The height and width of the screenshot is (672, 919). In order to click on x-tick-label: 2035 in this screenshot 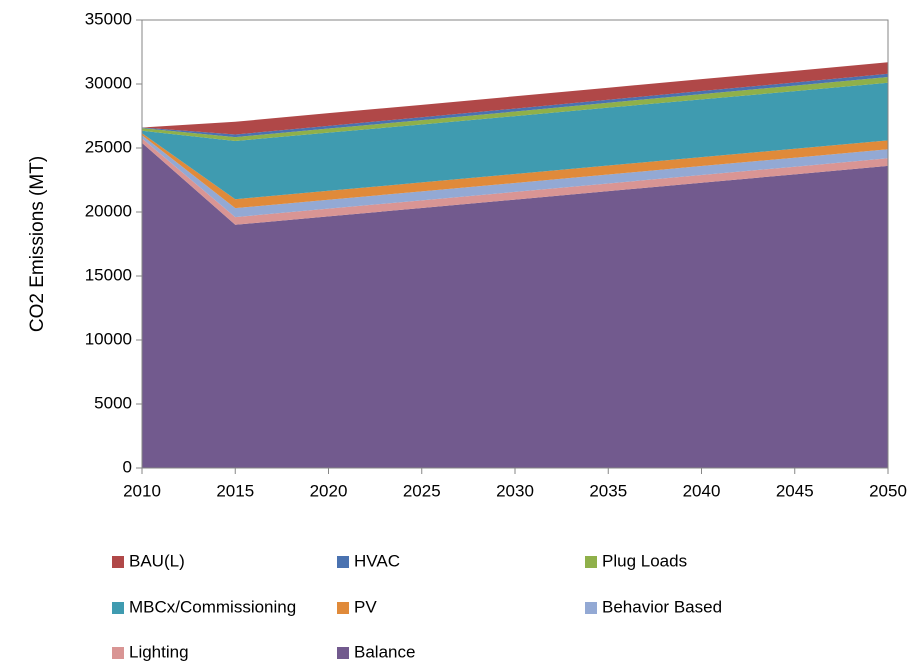, I will do `click(608, 490)`.